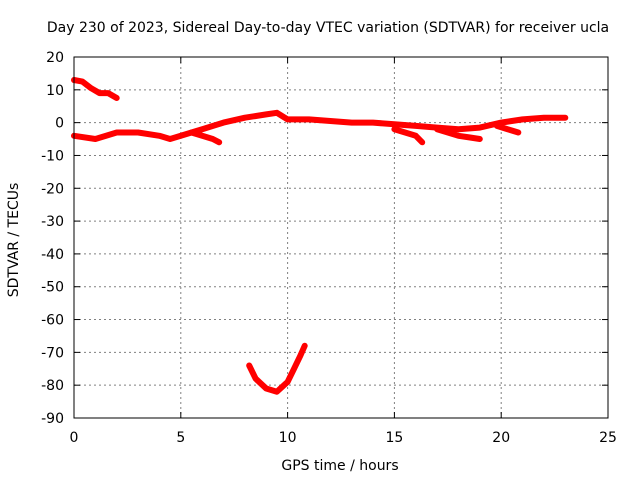 This screenshot has height=480, width=640. I want to click on x-tick-label: 10, so click(288, 438).